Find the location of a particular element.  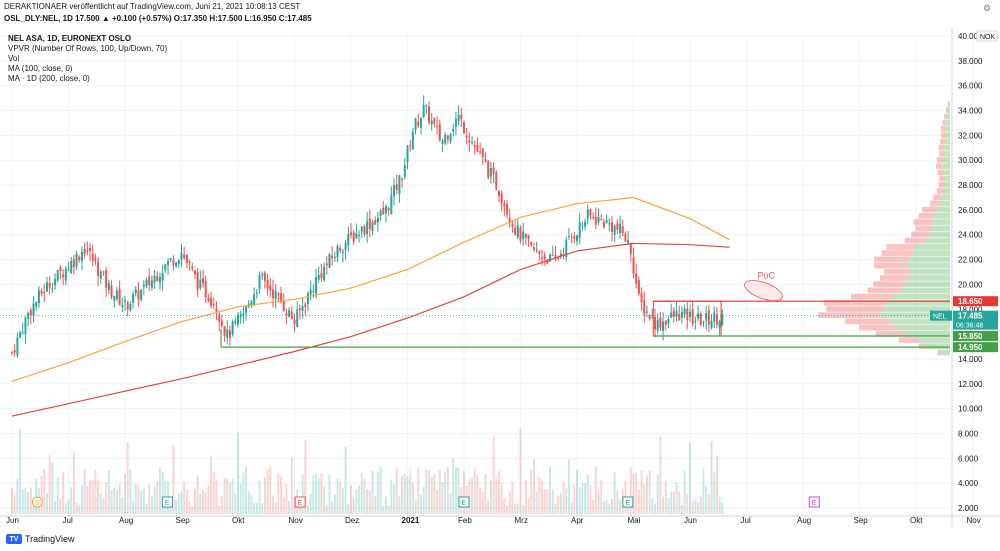

split-marker is located at coordinates (37, 502).